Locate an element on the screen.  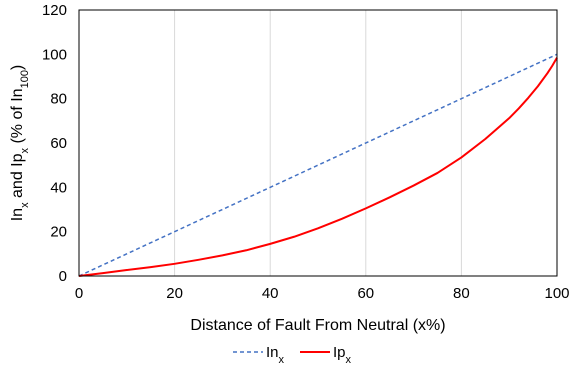
x-tick-label-5: 100 is located at coordinates (556, 293).